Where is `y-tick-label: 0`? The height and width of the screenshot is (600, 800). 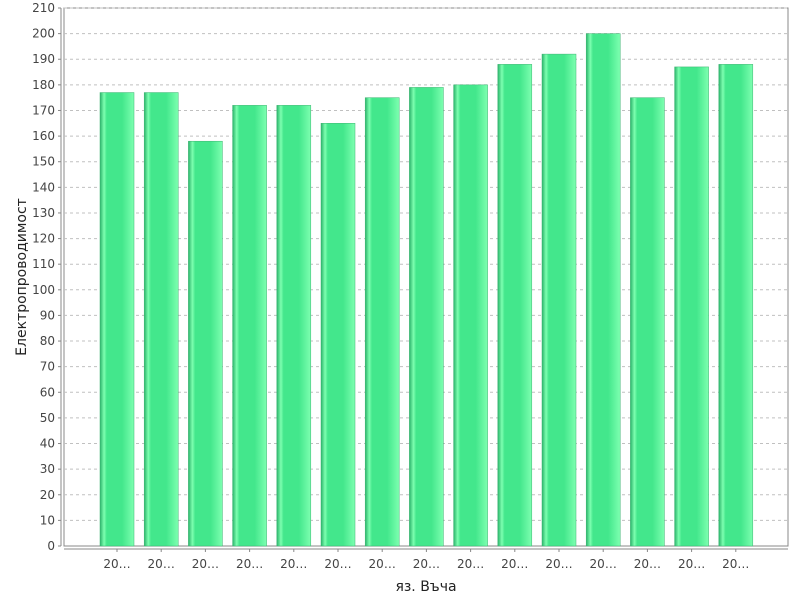
y-tick-label: 0 is located at coordinates (51, 546).